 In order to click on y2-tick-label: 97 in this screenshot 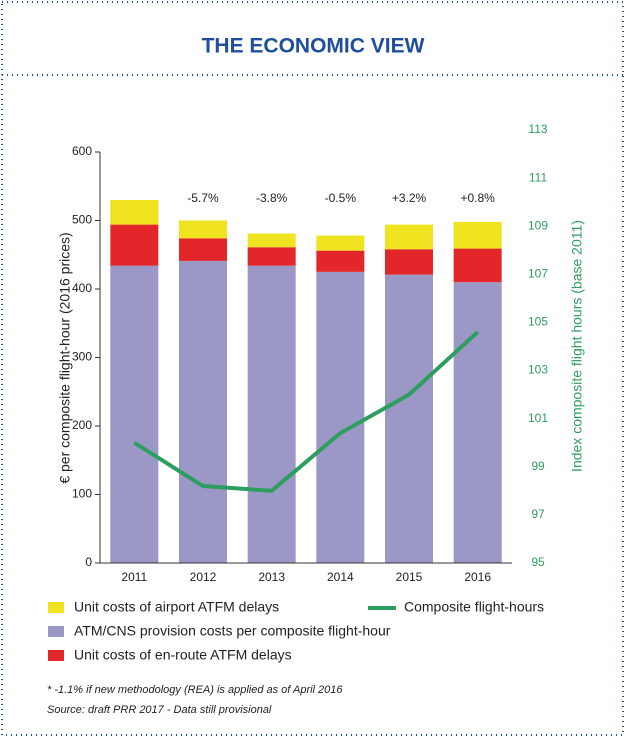, I will do `click(538, 514)`.